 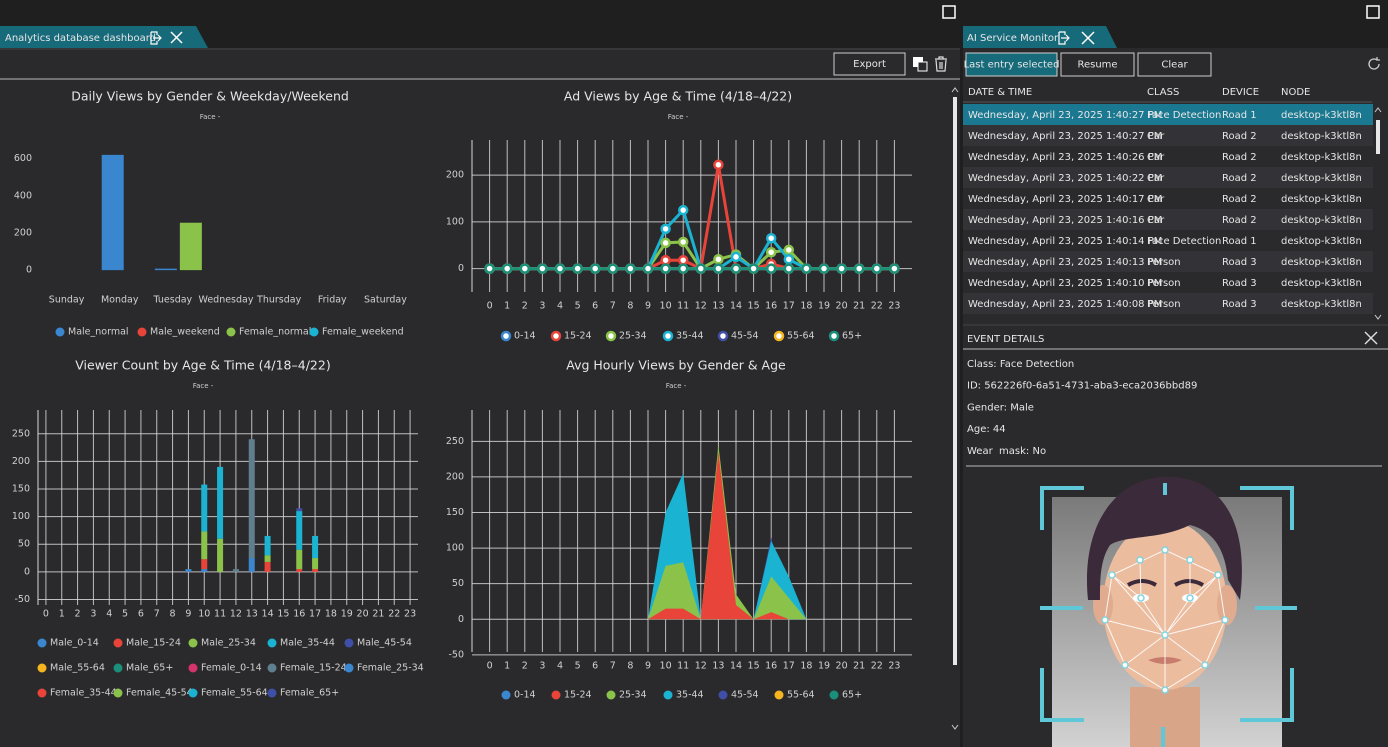 I want to click on x-tick-label: 19, so click(x=824, y=306).